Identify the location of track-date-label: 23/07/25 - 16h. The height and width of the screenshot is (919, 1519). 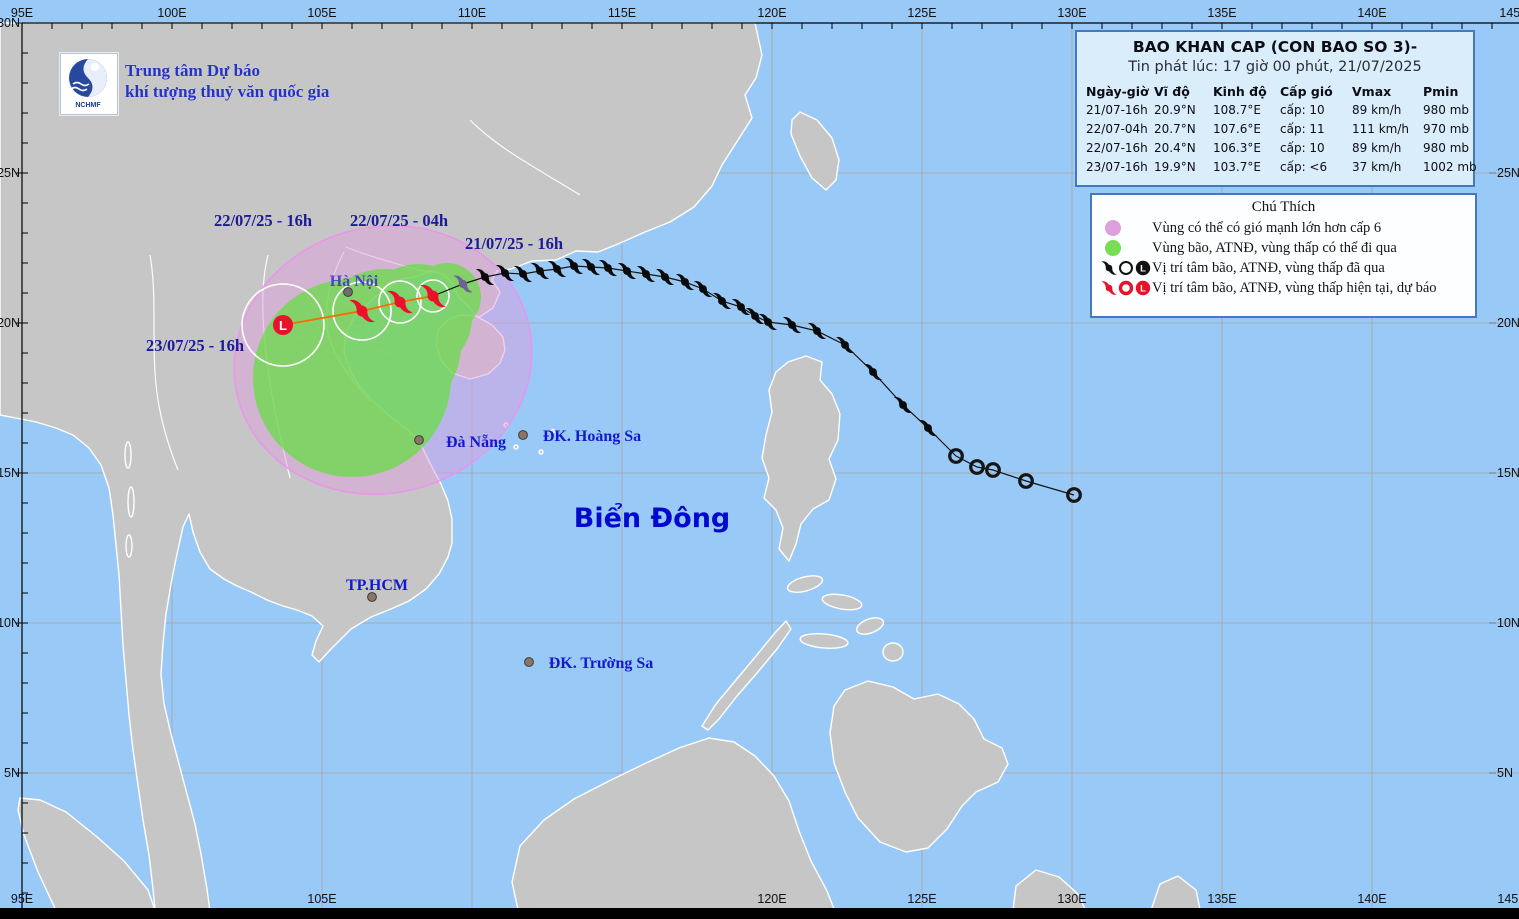
(195, 345).